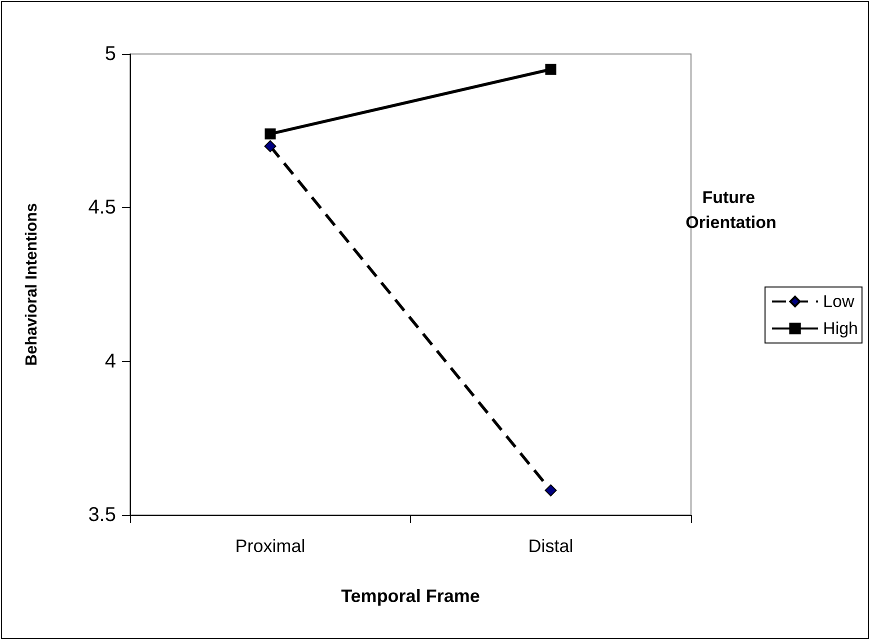  I want to click on legend-title: Future Orientation, so click(731, 210).